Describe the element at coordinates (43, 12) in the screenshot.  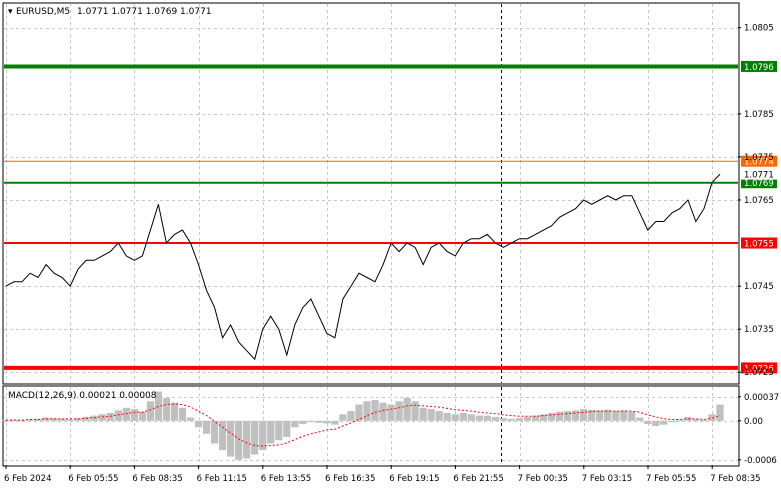
I see `symbol-name: EURUSD,M5` at that location.